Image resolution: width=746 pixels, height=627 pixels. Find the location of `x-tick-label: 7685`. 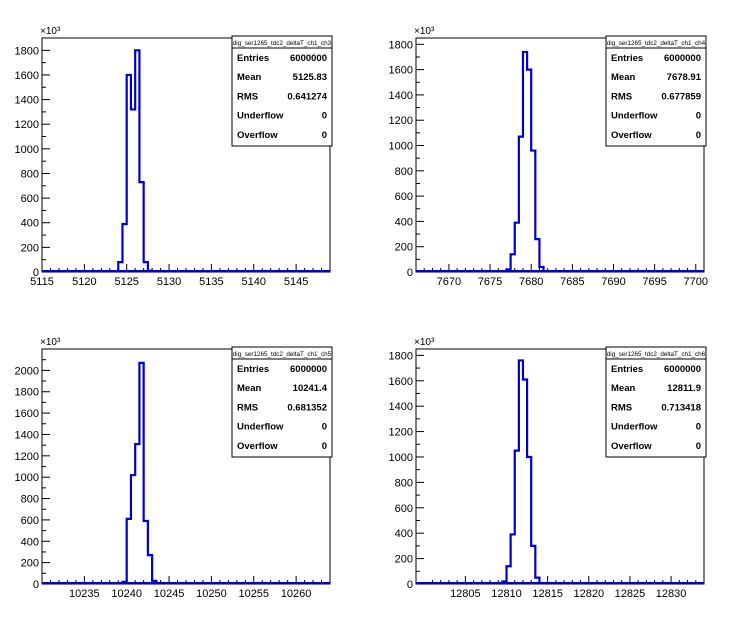

x-tick-label: 7685 is located at coordinates (572, 282).